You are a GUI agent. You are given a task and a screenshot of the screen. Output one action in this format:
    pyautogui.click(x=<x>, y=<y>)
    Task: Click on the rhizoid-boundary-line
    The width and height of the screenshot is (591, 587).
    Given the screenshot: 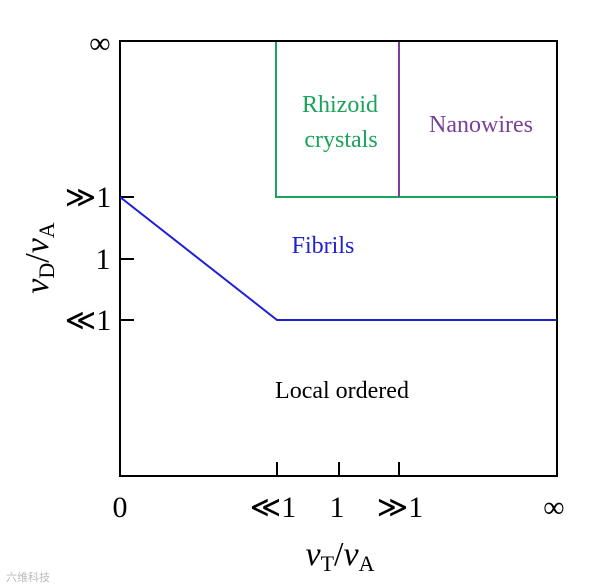 What is the action you would take?
    pyautogui.click(x=416, y=120)
    